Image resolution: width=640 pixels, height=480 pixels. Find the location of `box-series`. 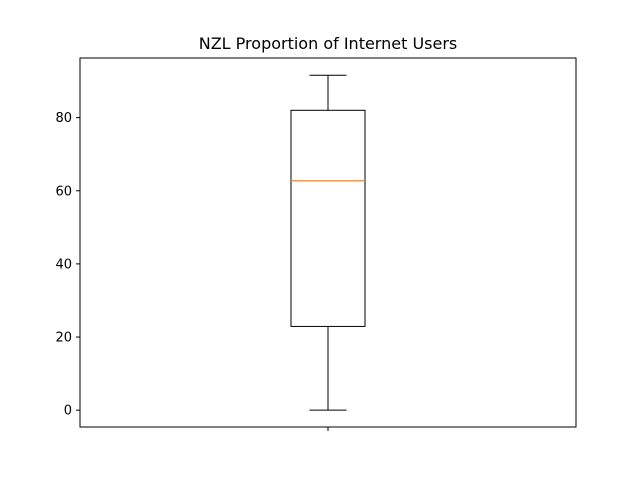

box-series is located at coordinates (328, 242).